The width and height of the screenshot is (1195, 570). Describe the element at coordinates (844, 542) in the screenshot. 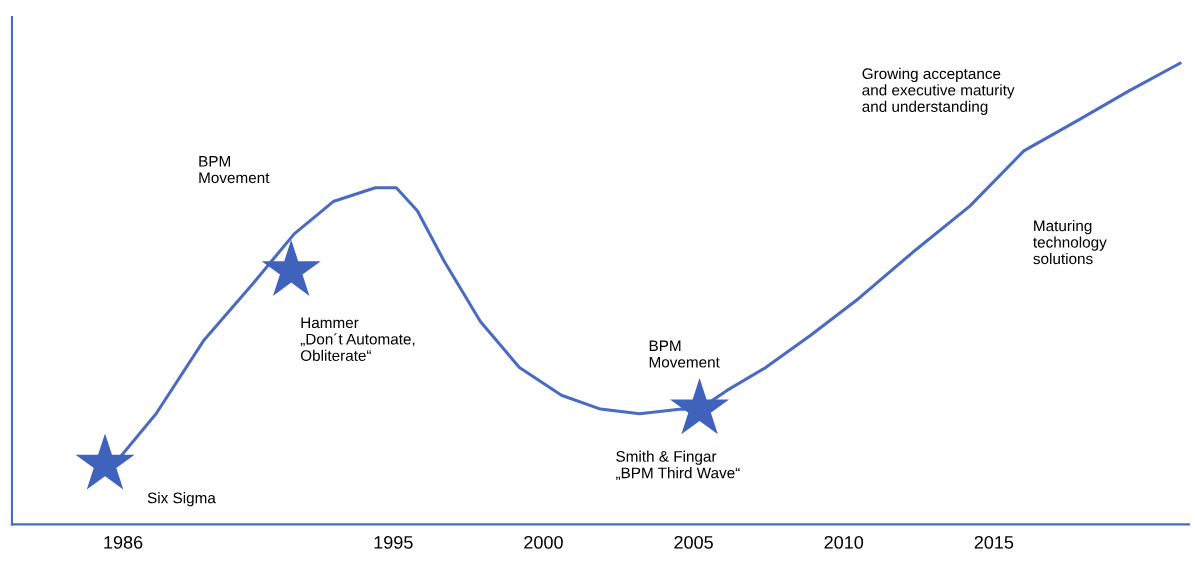

I see `x-tick-label: 2010` at that location.